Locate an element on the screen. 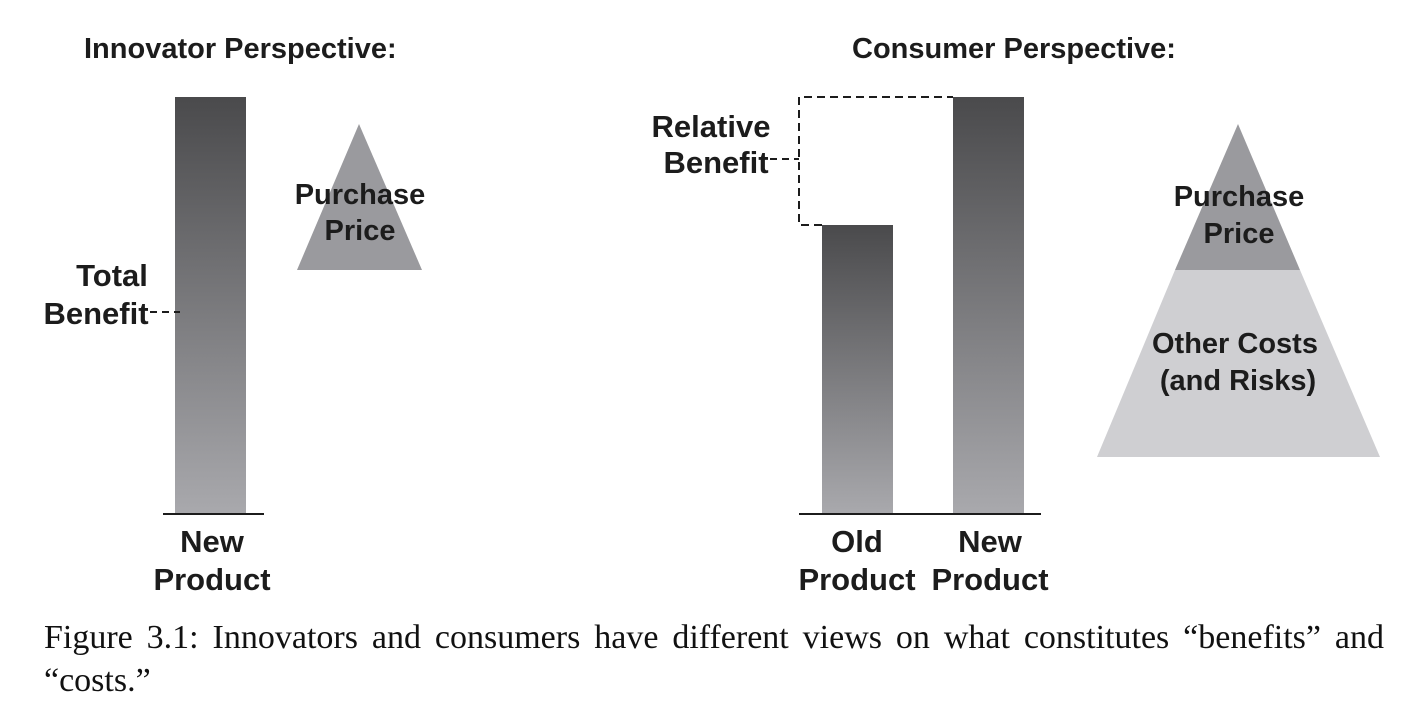  innovator-price-line1: Purchase is located at coordinates (360, 195).